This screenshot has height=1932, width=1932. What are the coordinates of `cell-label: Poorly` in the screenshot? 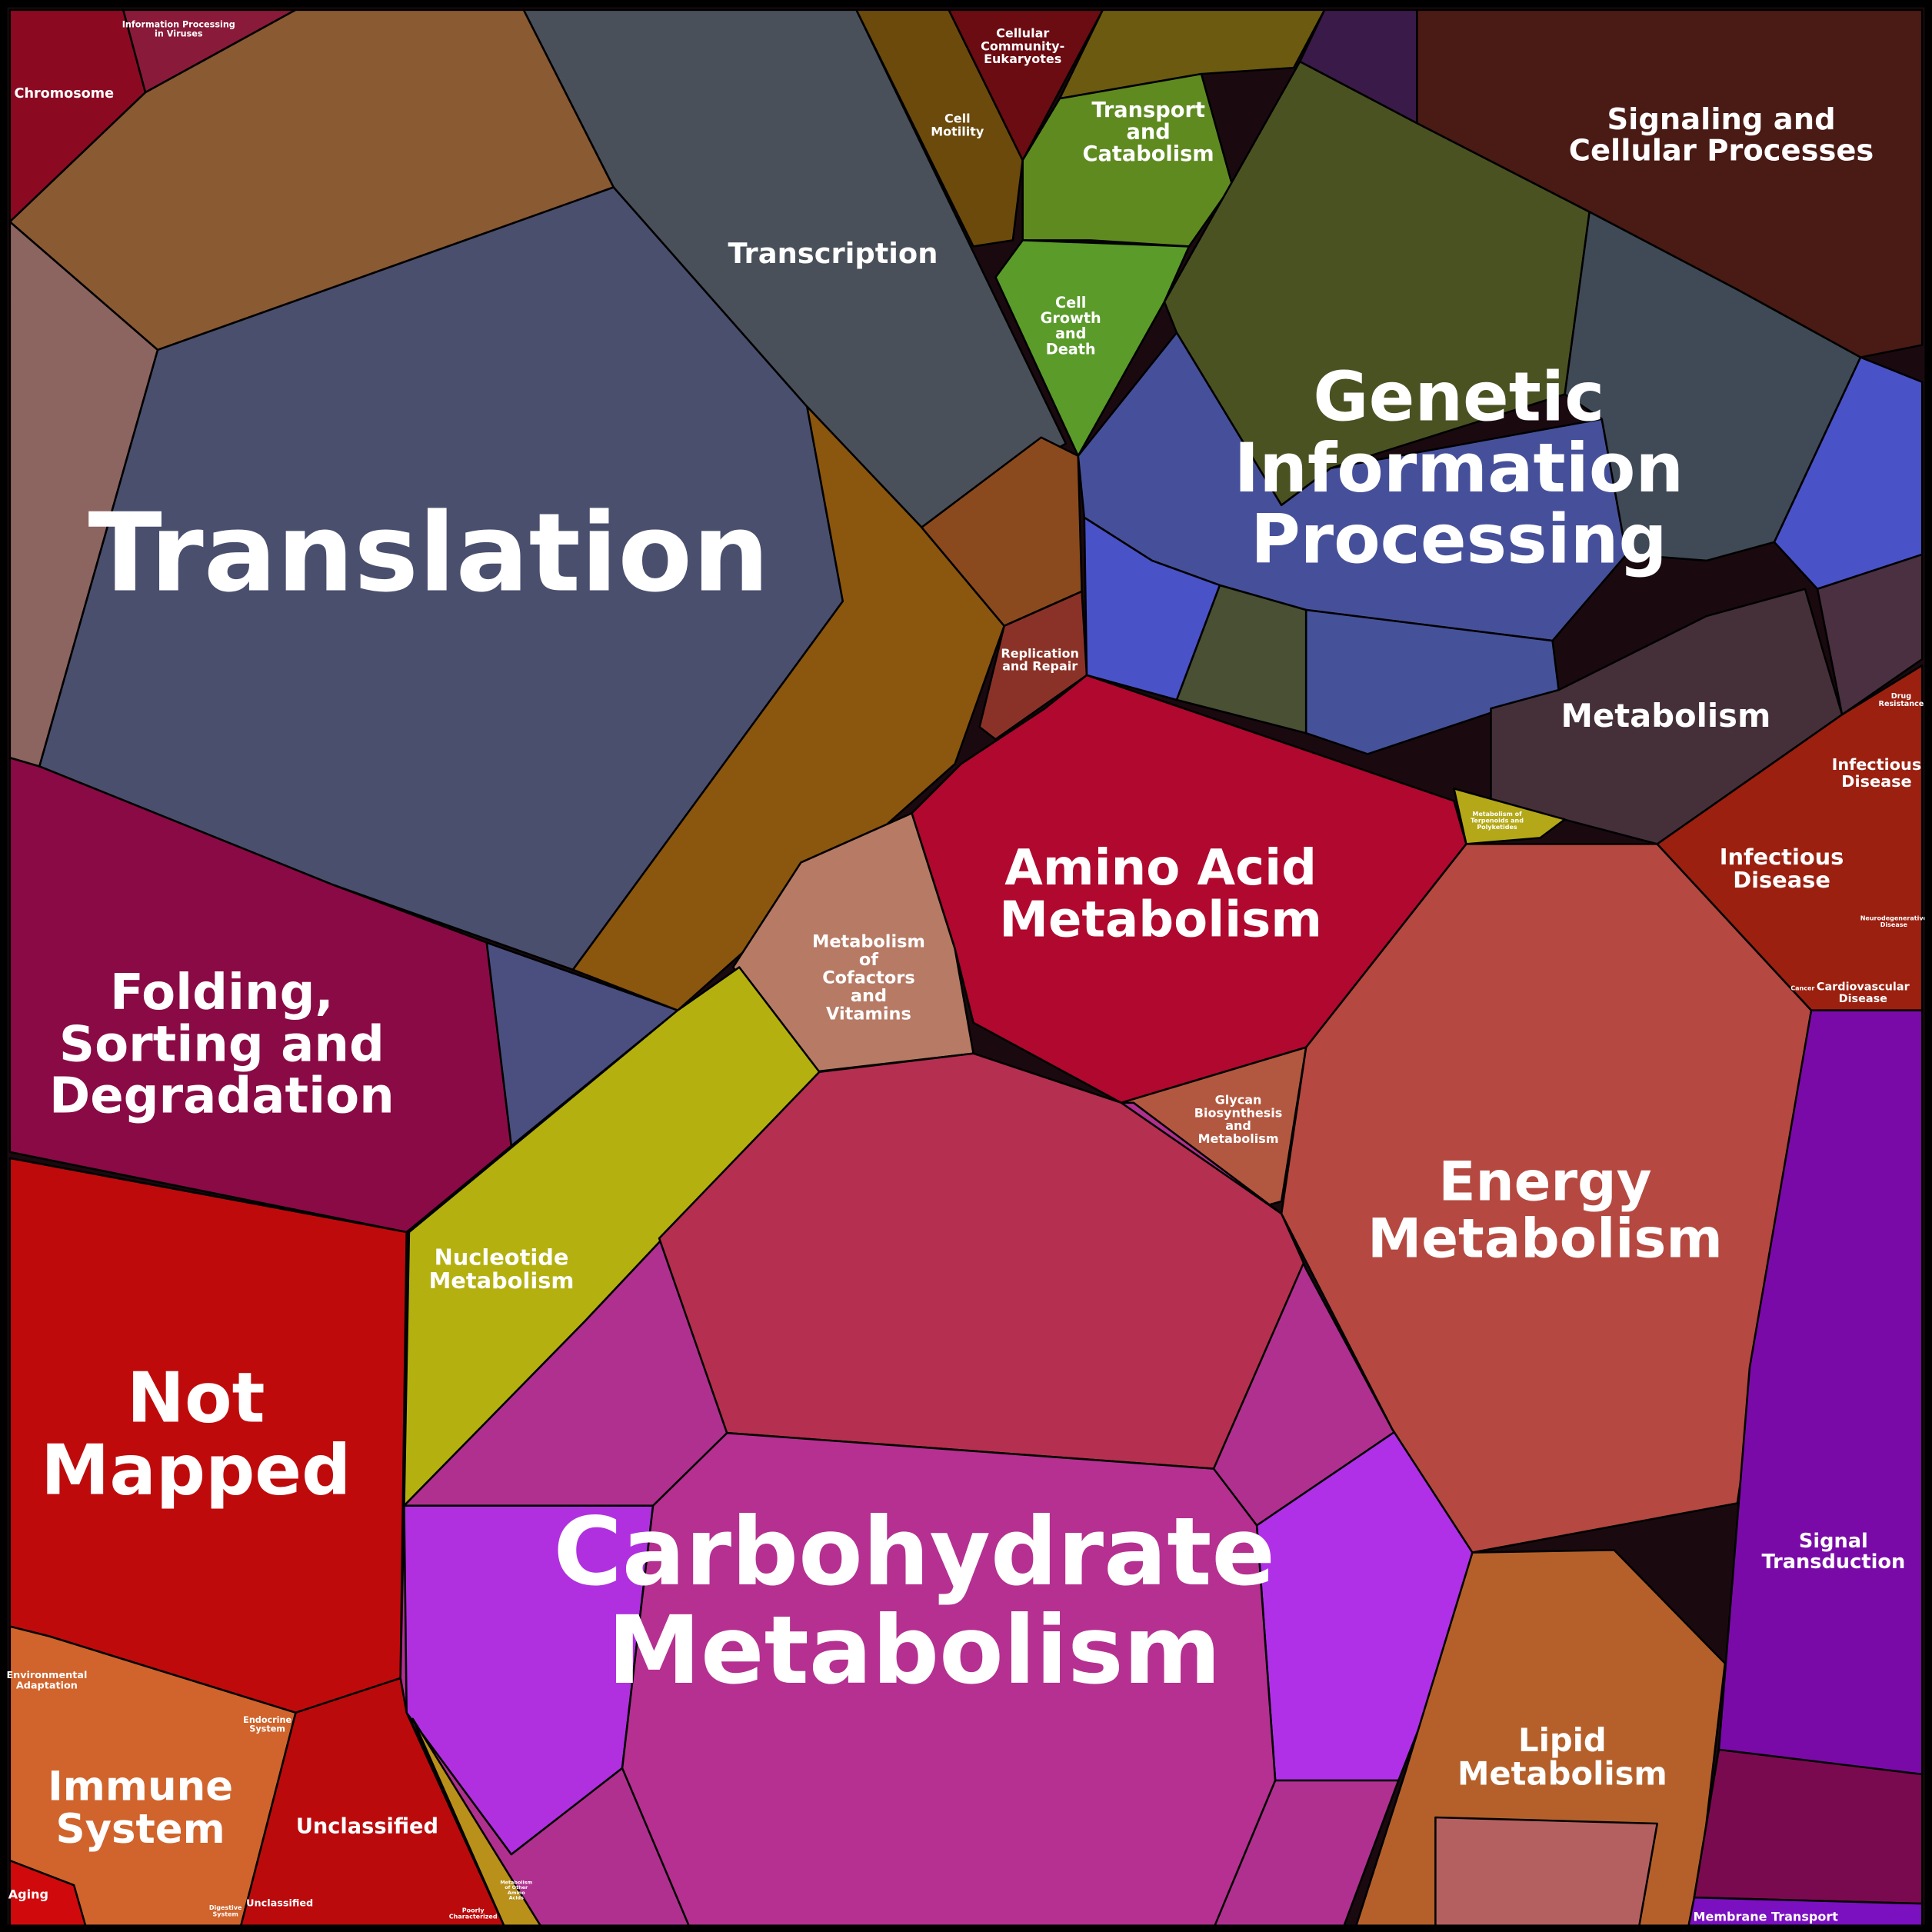 It's located at (473, 1910).